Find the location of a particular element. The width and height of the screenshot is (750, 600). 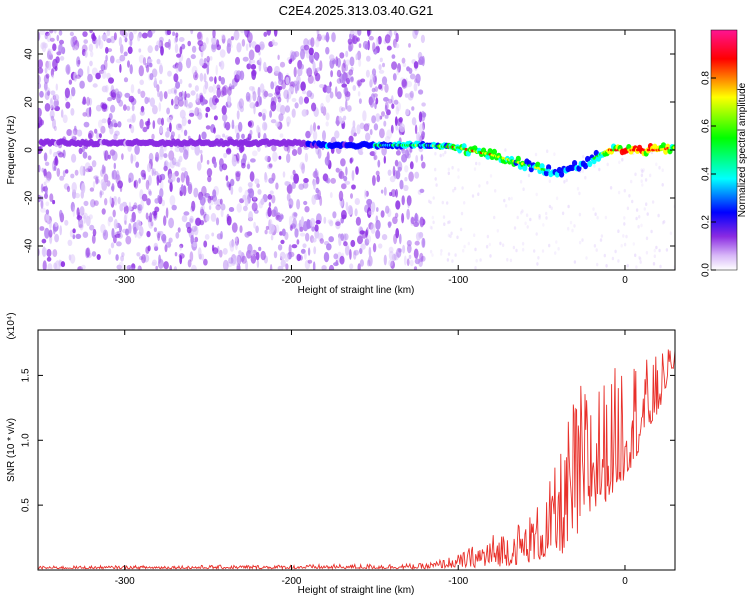

colorbar-tick-label: 0.2 is located at coordinates (706, 222).